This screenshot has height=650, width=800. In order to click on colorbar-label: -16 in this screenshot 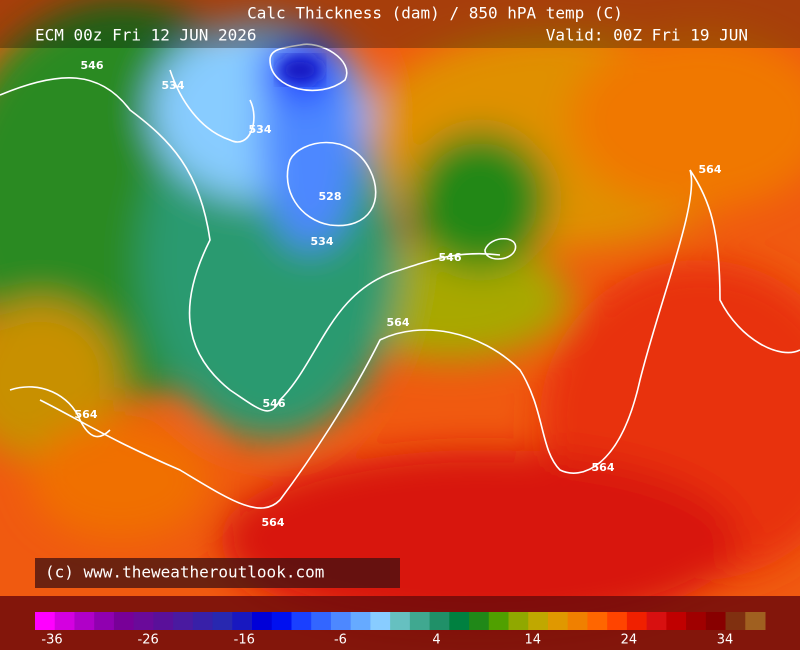, I will do `click(244, 640)`.